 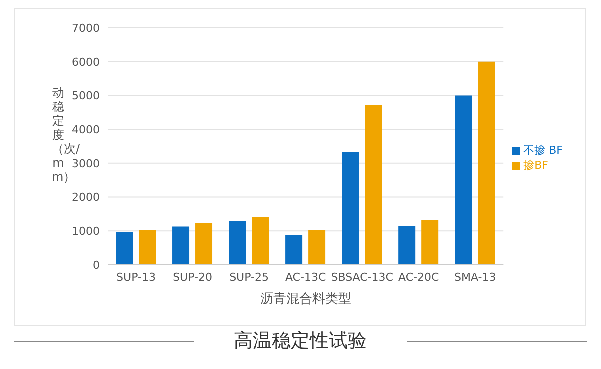 What do you see at coordinates (543, 150) in the screenshot?
I see `legend-label: 不掺 BF` at bounding box center [543, 150].